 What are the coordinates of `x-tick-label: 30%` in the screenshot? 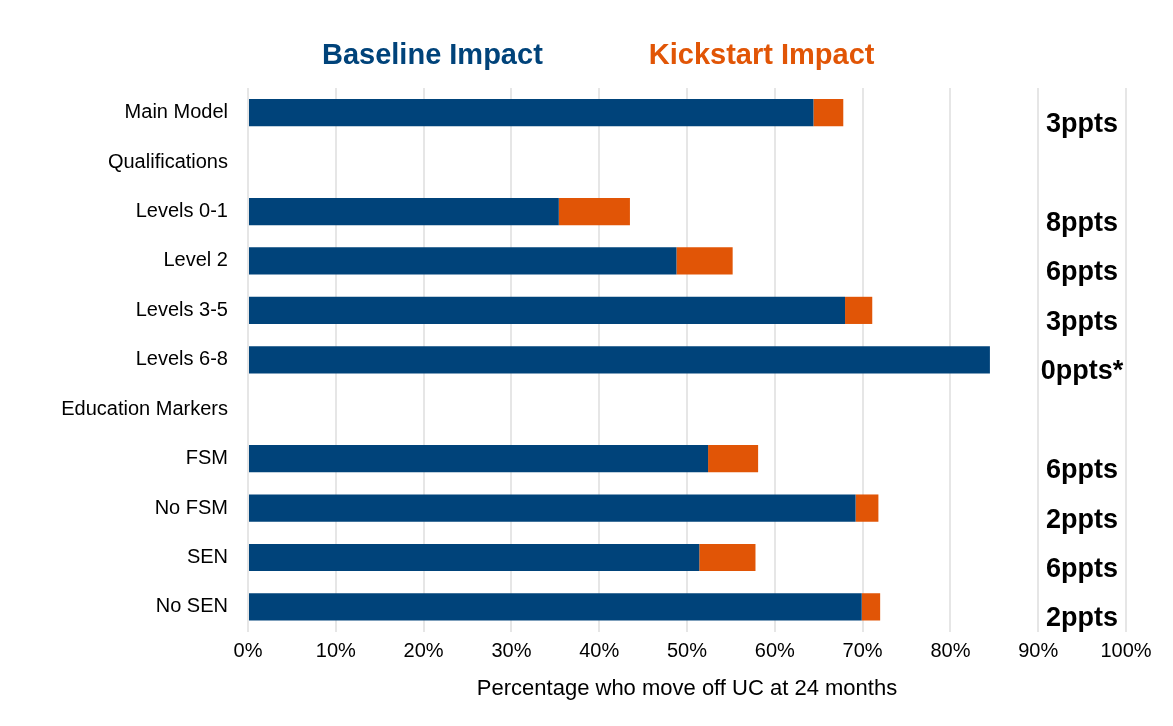 It's located at (511, 650).